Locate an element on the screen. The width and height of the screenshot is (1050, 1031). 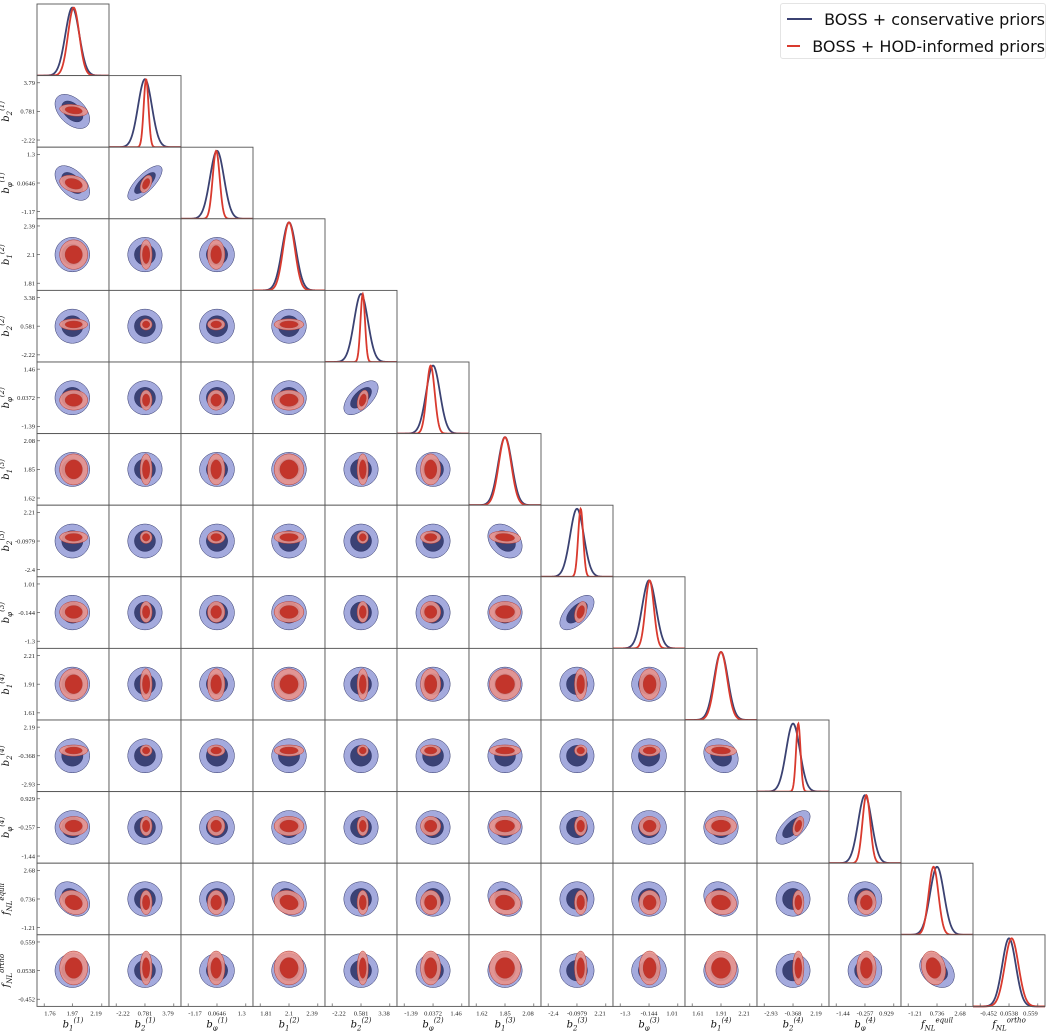
y-axis-label: b1(2) is located at coordinates (7, 254).